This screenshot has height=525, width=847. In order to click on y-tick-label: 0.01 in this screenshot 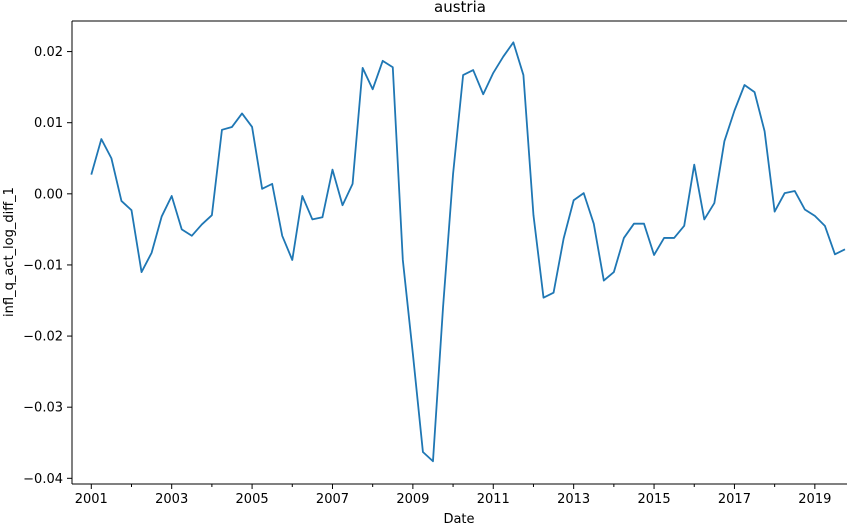, I will do `click(48, 123)`.